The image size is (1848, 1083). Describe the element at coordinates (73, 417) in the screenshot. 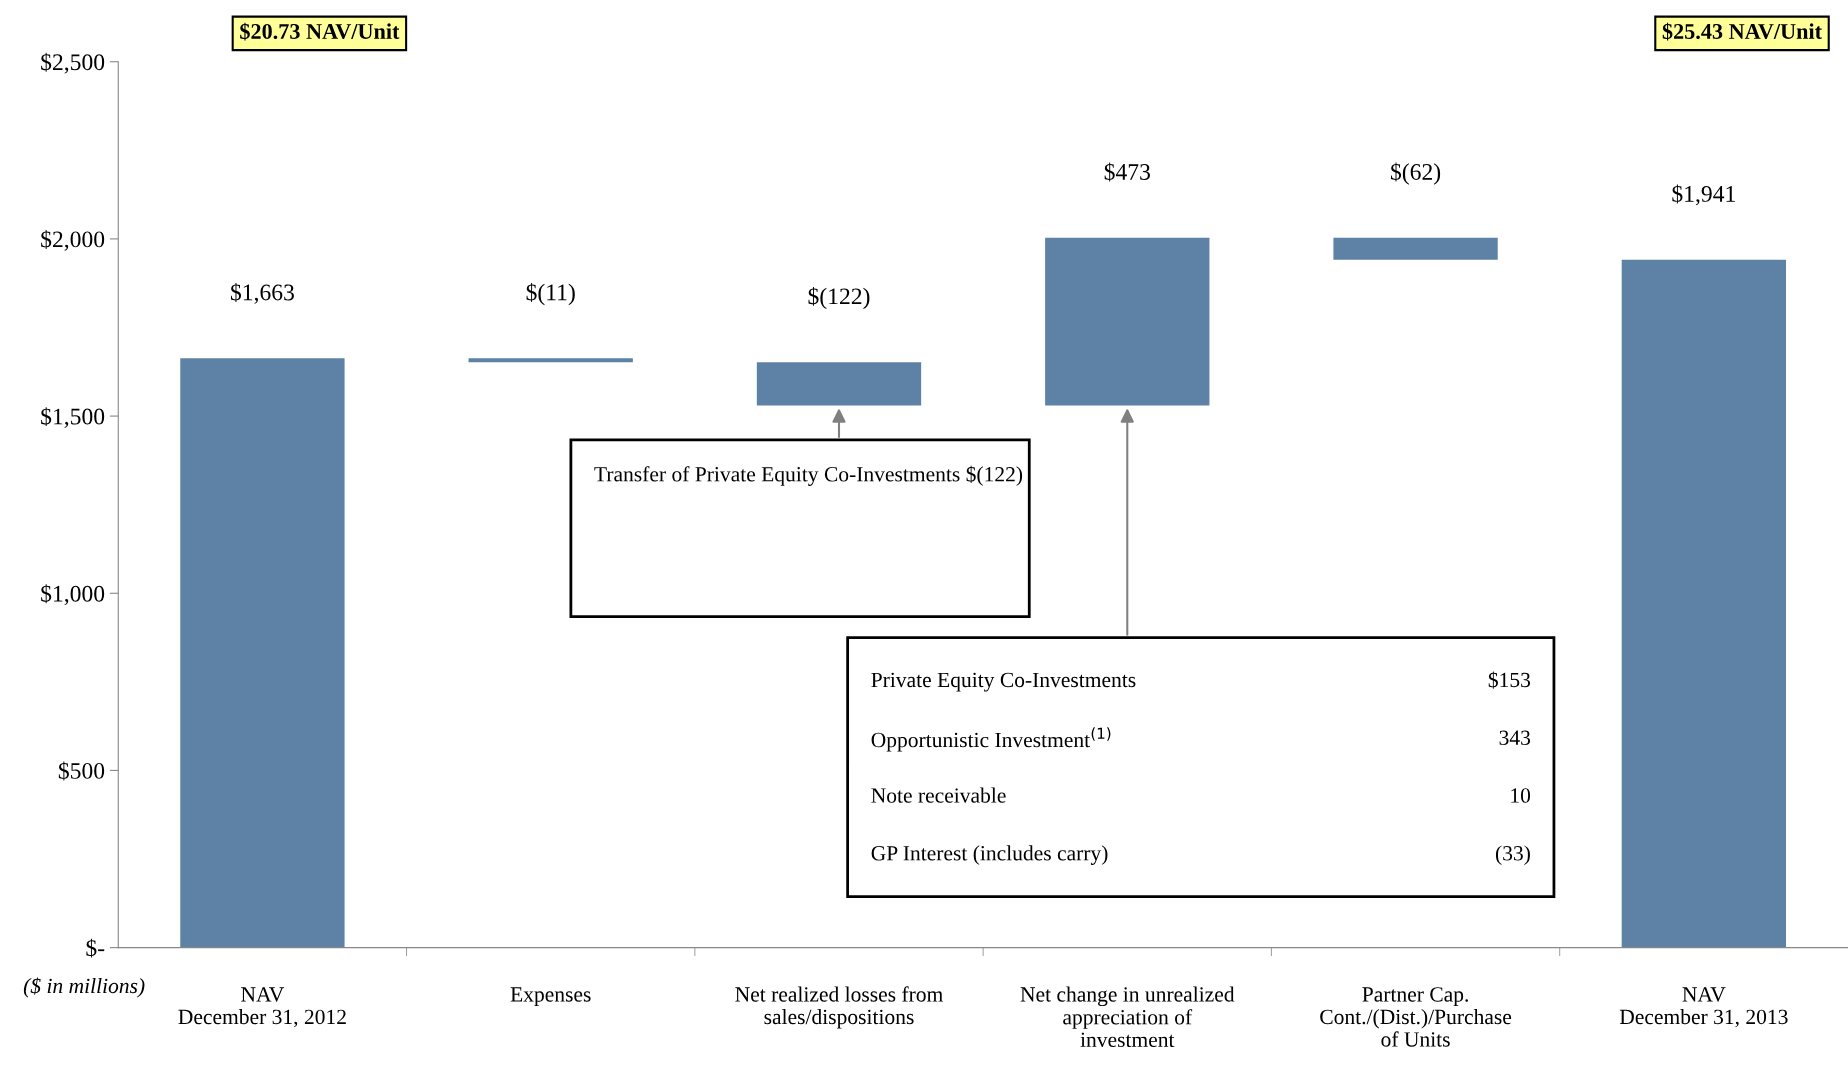

I see `y-tick-label: $1,500` at that location.